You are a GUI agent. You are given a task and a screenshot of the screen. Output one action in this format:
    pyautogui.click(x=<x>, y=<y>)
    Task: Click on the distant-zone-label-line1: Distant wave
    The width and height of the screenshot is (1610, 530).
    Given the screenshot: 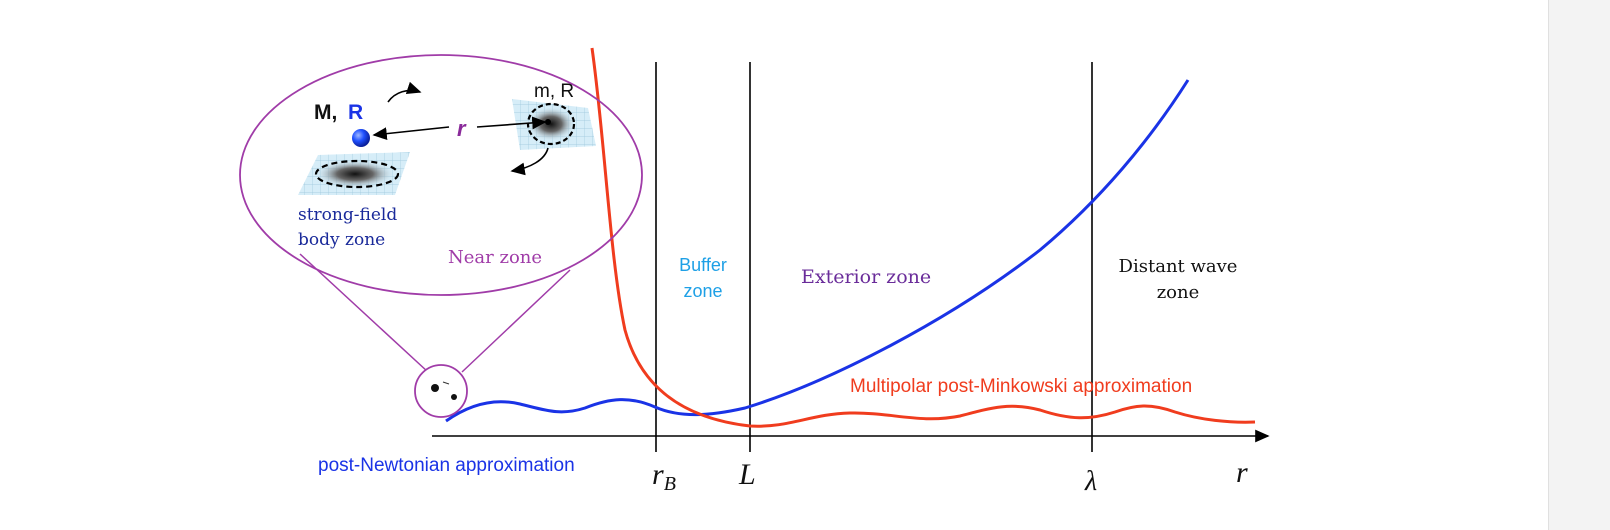 What is the action you would take?
    pyautogui.click(x=1178, y=266)
    